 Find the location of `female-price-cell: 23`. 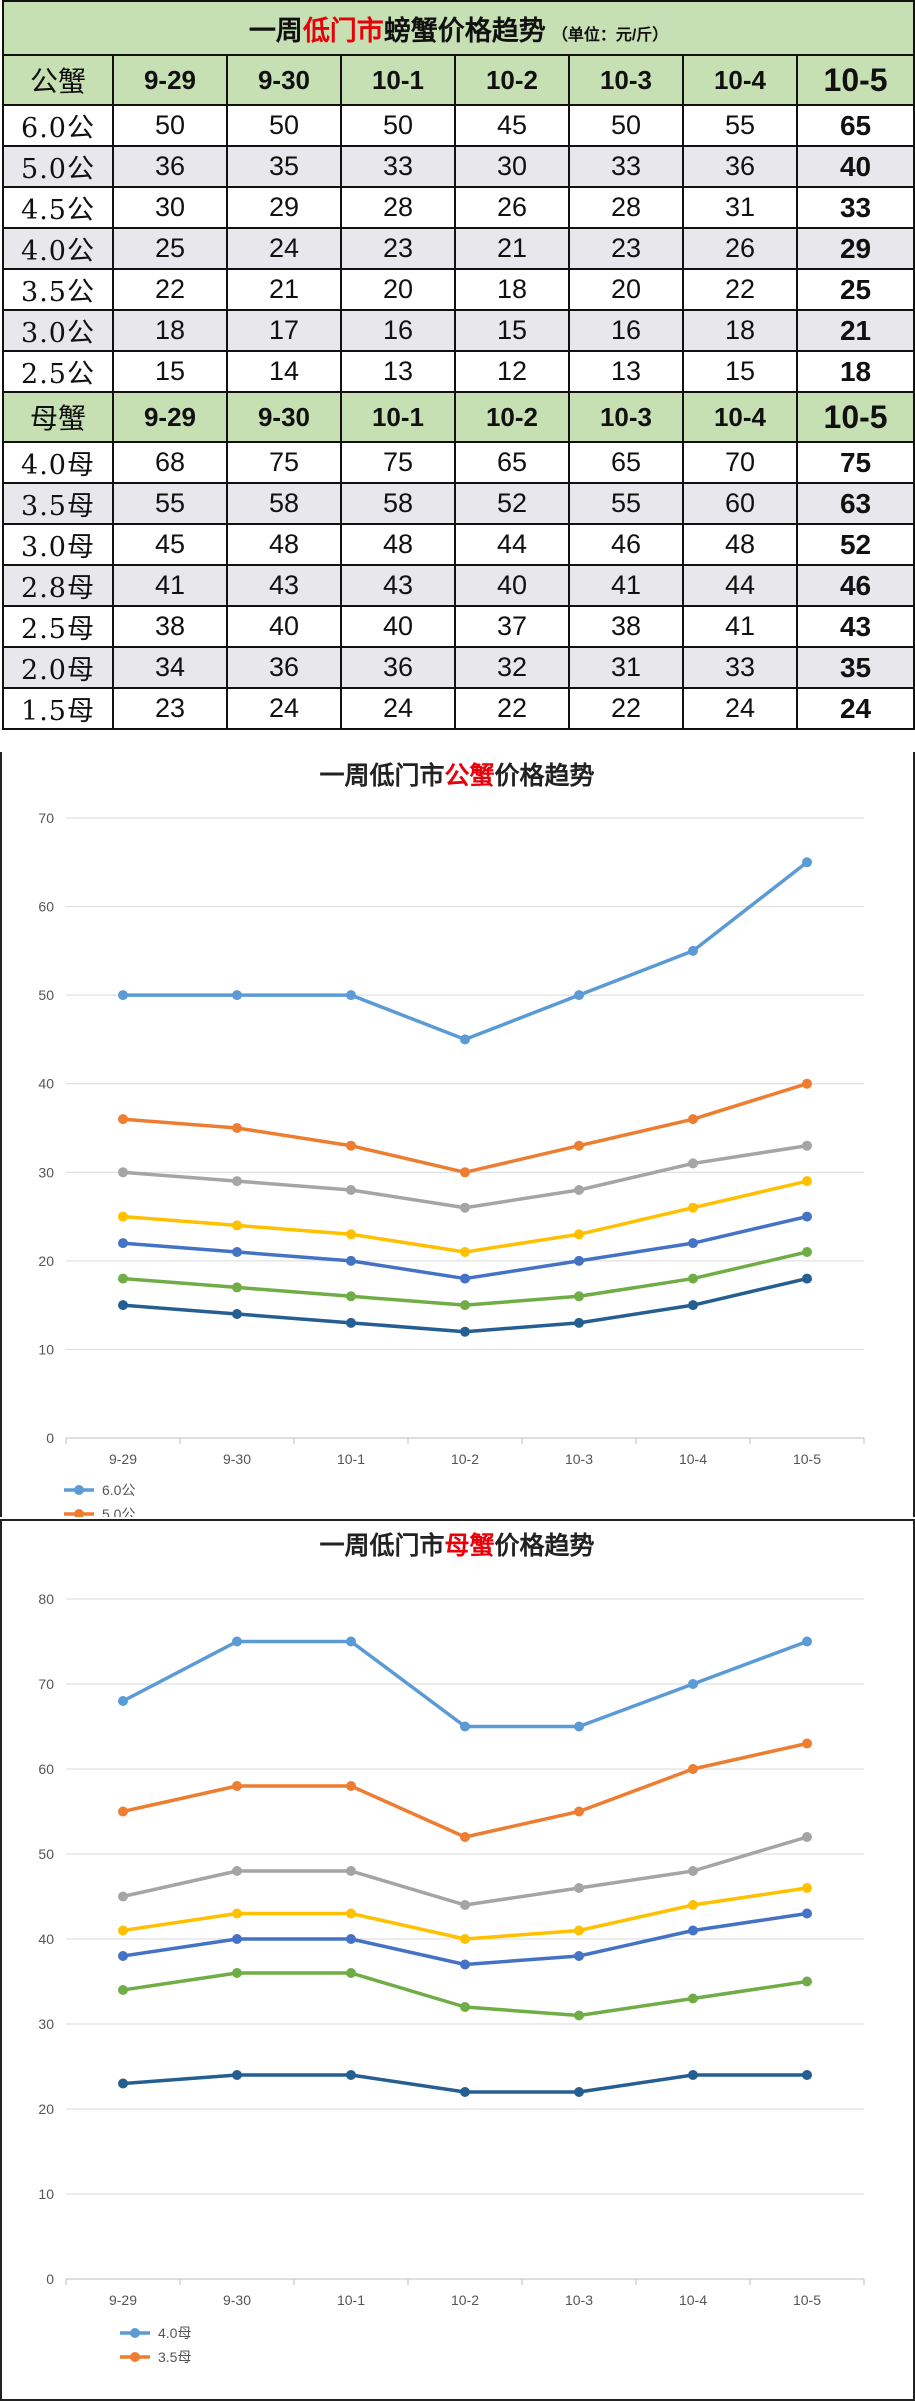

female-price-cell: 23 is located at coordinates (170, 708).